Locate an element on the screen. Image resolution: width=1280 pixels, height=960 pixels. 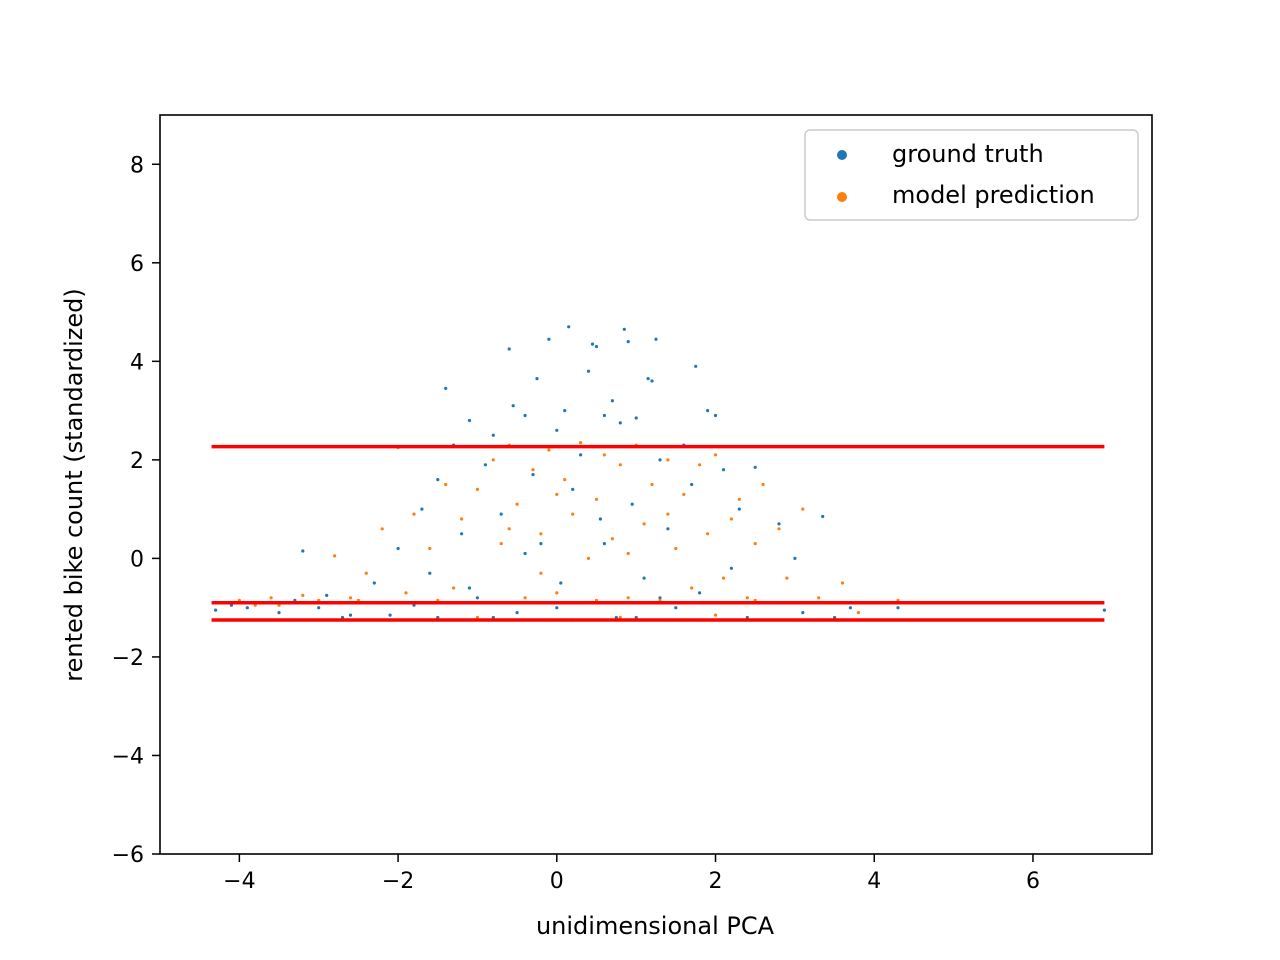
y-tick-label-6: 6 is located at coordinates (137, 264).